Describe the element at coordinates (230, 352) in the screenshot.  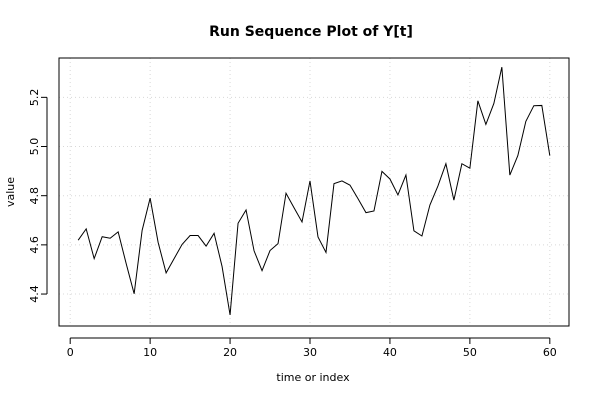
I see `x-tick-label: 20` at that location.